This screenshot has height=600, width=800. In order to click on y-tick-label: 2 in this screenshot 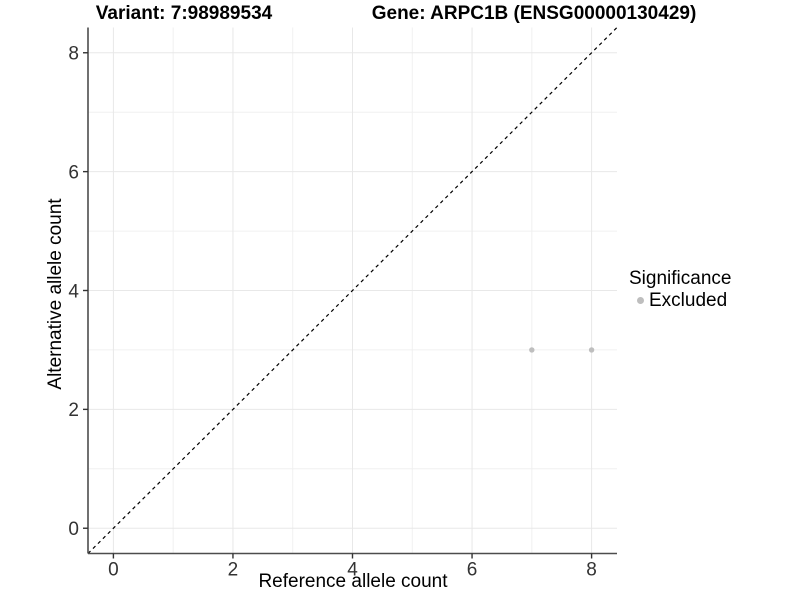, I will do `click(73, 410)`.